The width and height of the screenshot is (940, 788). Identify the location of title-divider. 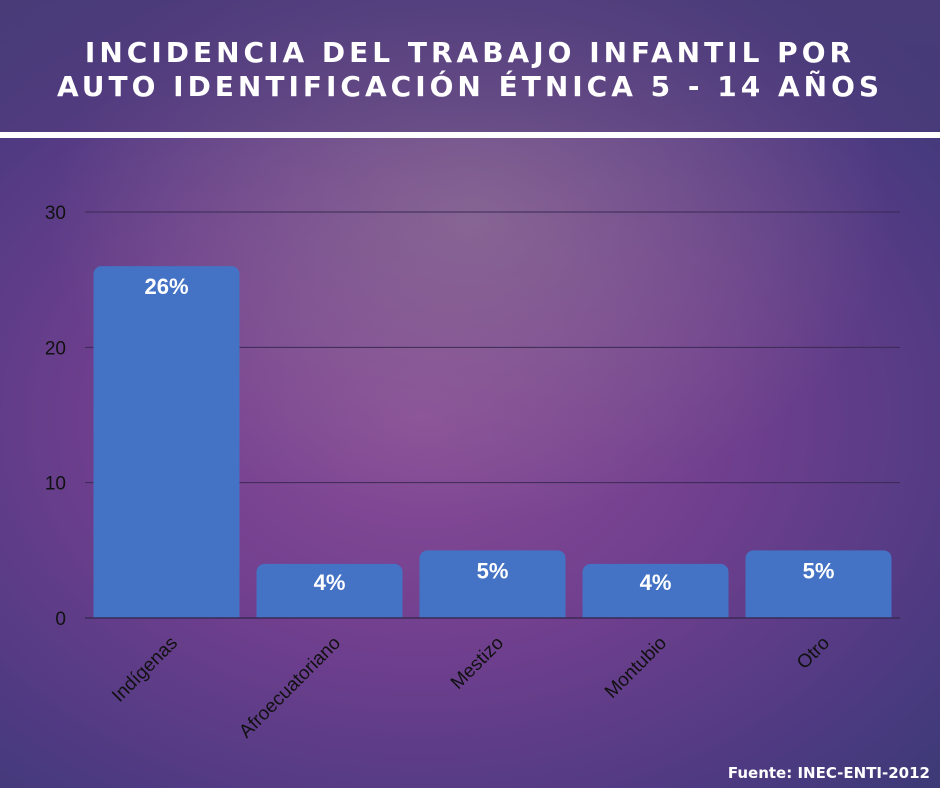
(470, 135).